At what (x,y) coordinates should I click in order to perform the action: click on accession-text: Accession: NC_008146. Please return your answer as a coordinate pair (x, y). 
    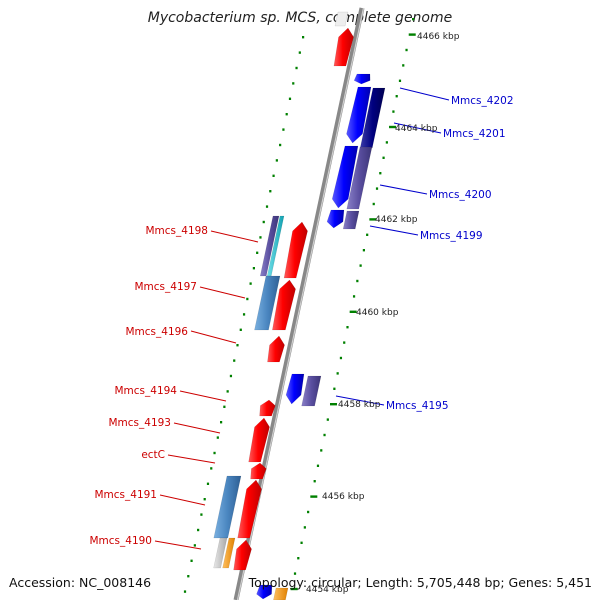
    Looking at the image, I should click on (80, 582).